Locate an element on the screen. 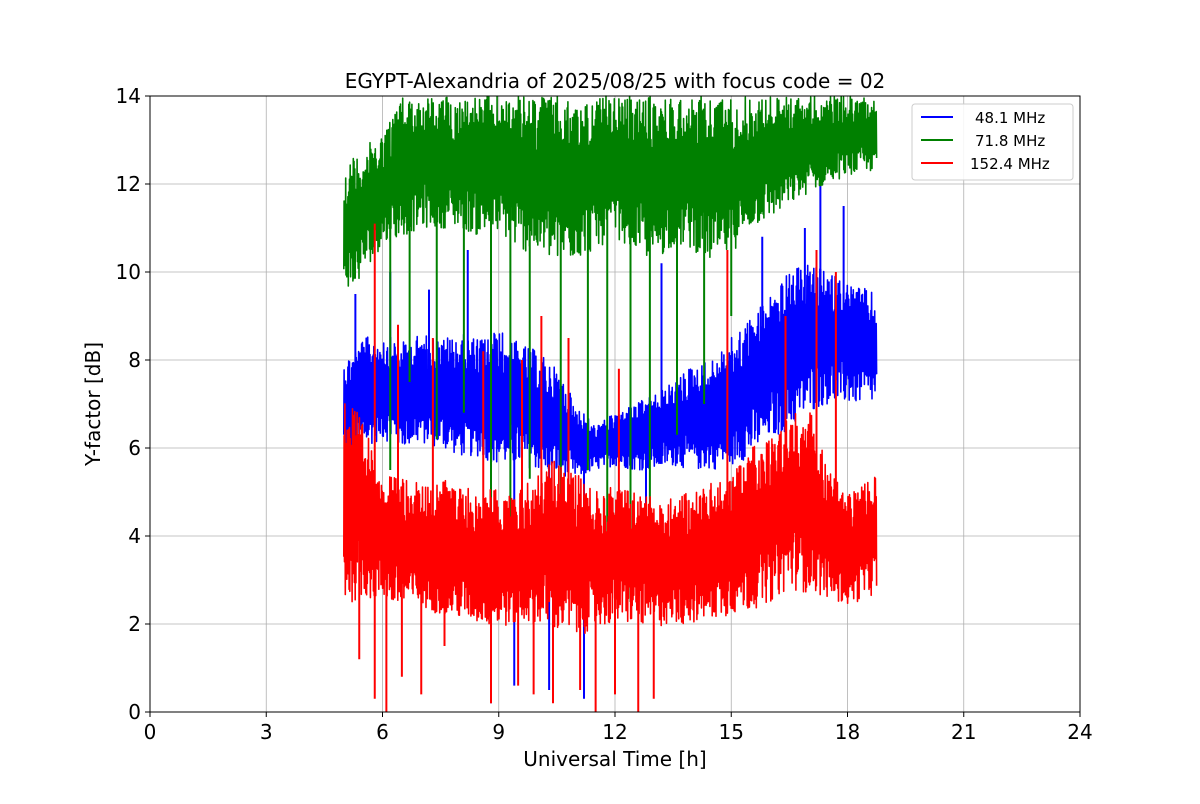  y-tick-label: 12 is located at coordinates (128, 184).